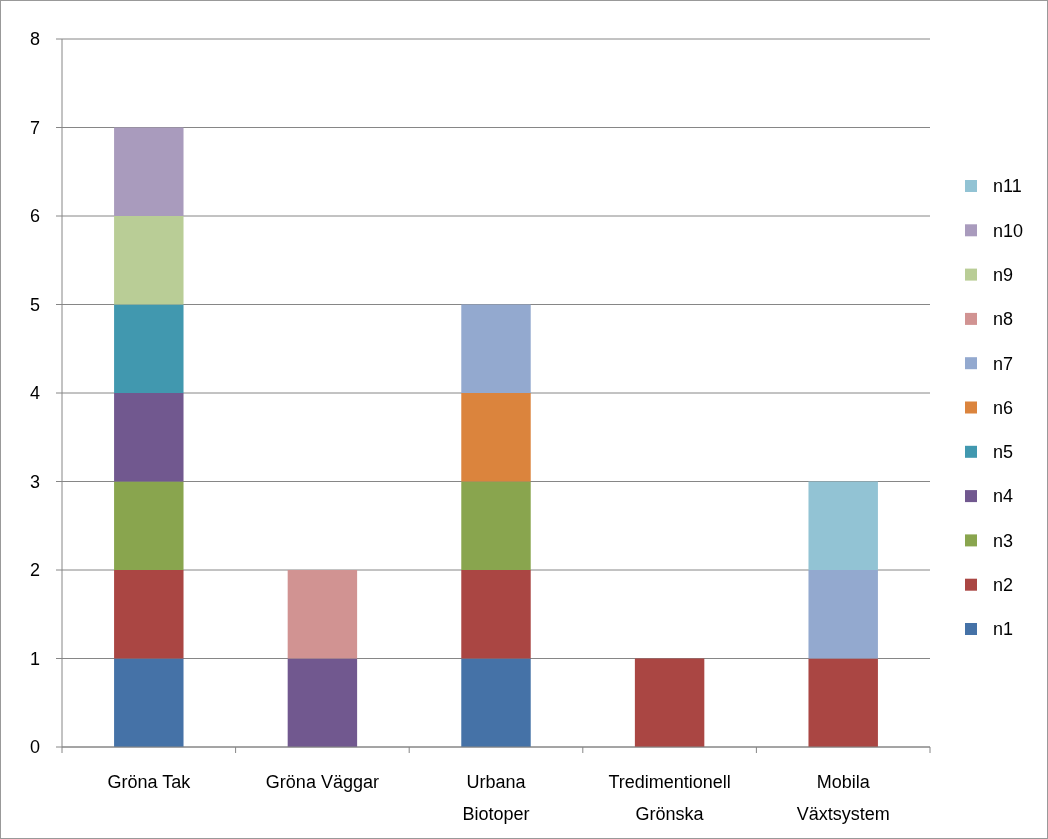 This screenshot has width=1048, height=839. Describe the element at coordinates (34, 747) in the screenshot. I see `y-tick-label: 0` at that location.